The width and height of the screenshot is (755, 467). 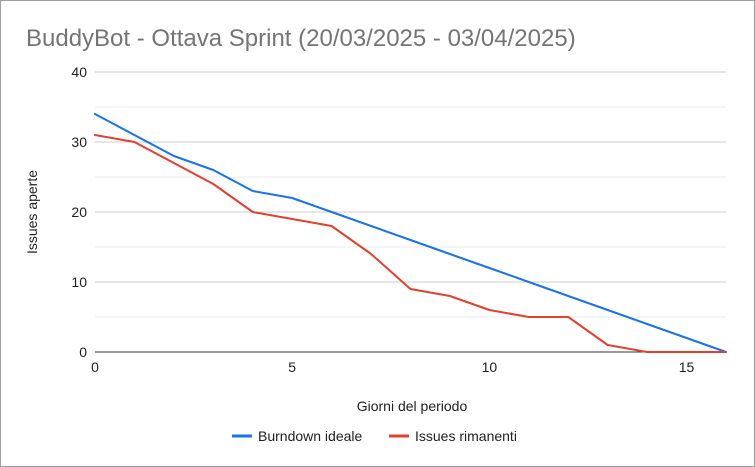 What do you see at coordinates (79, 282) in the screenshot?
I see `y-tick-label: 10` at bounding box center [79, 282].